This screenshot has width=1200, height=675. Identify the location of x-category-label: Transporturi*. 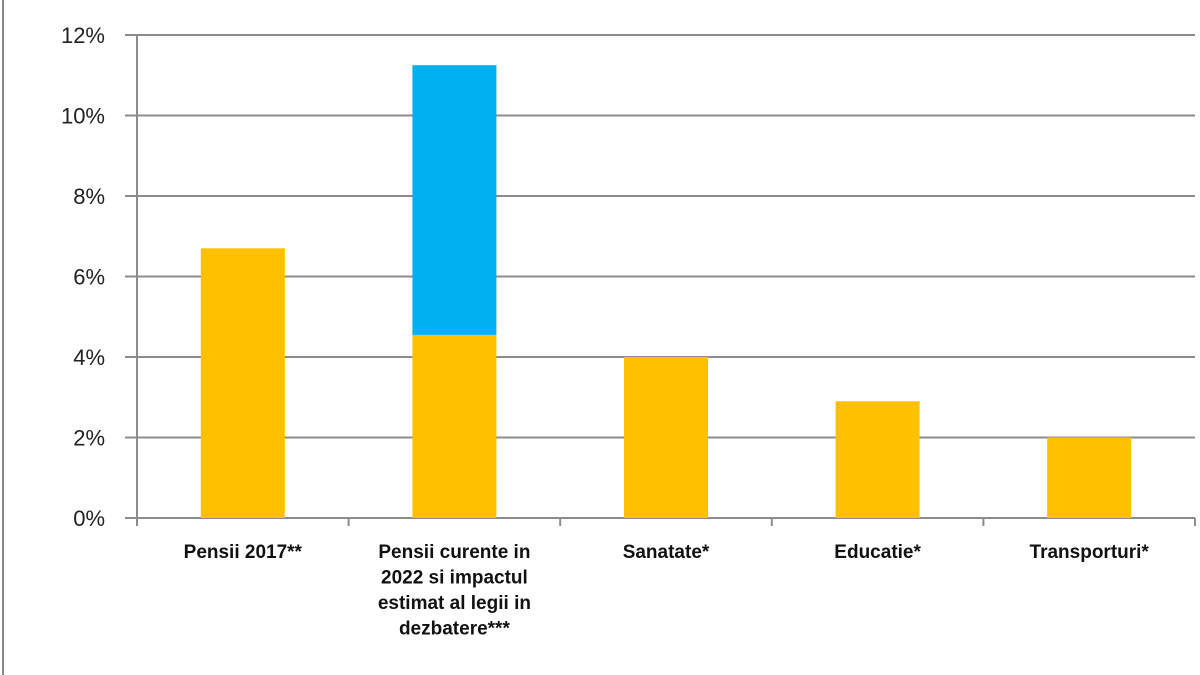
(1090, 552).